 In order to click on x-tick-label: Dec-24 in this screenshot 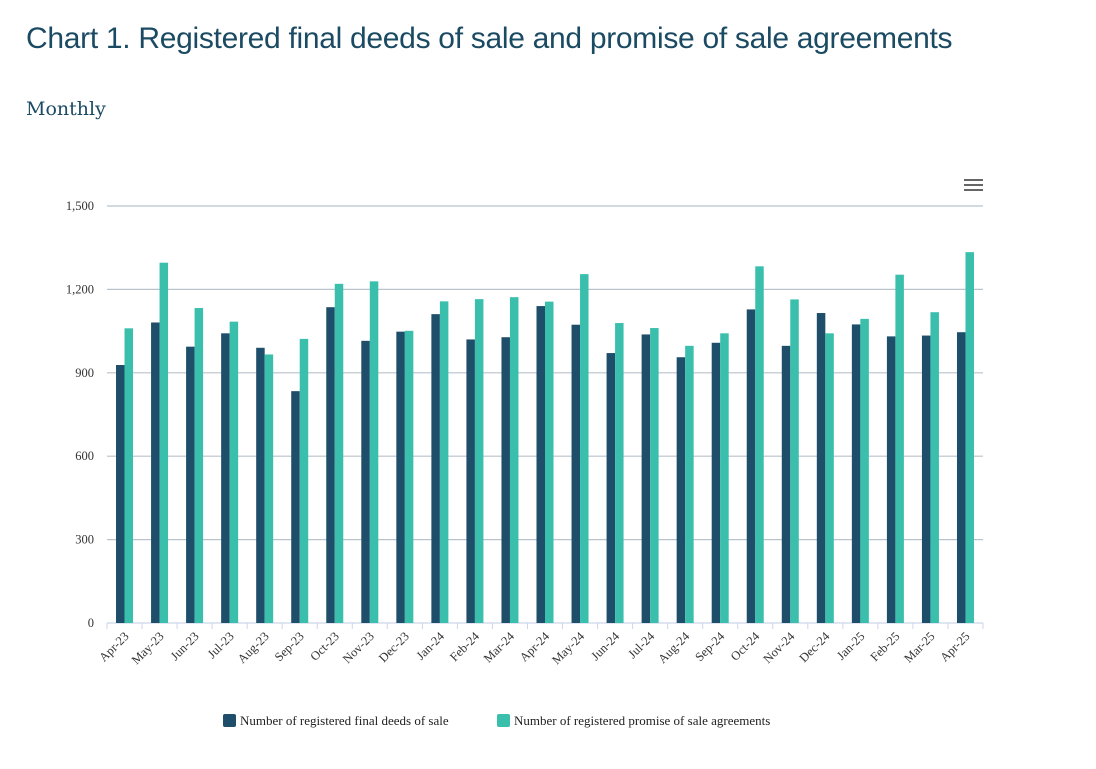, I will do `click(815, 647)`.